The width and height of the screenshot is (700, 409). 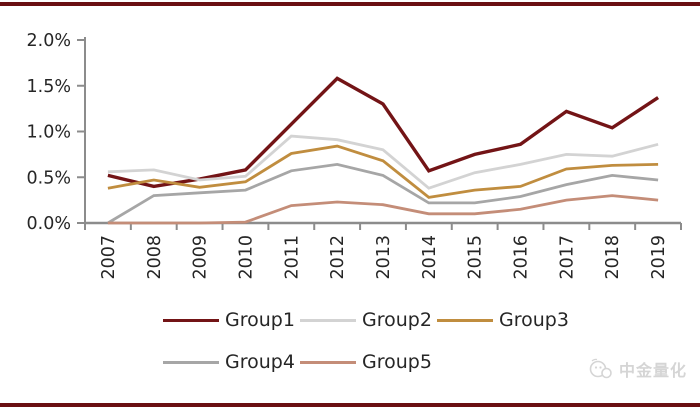 What do you see at coordinates (476, 257) in the screenshot?
I see `x-tick-label: 2015` at bounding box center [476, 257].